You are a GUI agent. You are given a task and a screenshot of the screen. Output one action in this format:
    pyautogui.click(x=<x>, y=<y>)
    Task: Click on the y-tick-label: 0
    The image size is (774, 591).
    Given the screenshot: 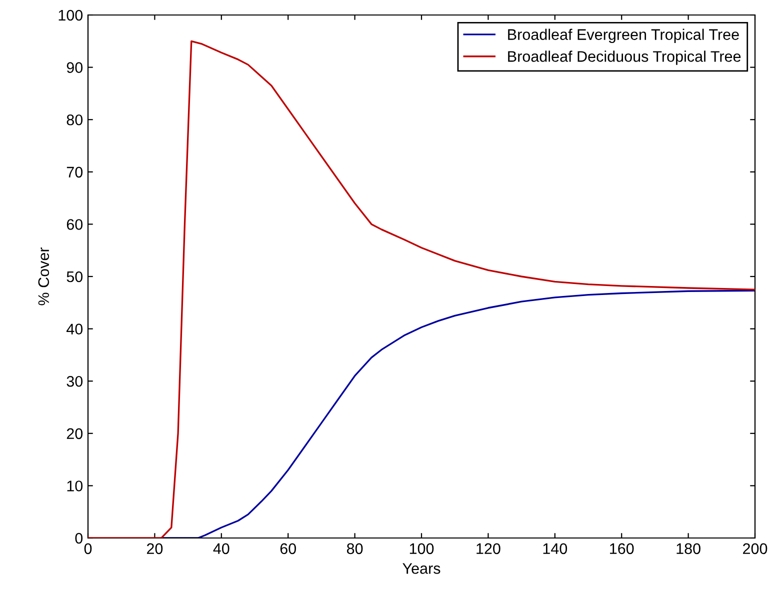 What is the action you would take?
    pyautogui.click(x=79, y=538)
    